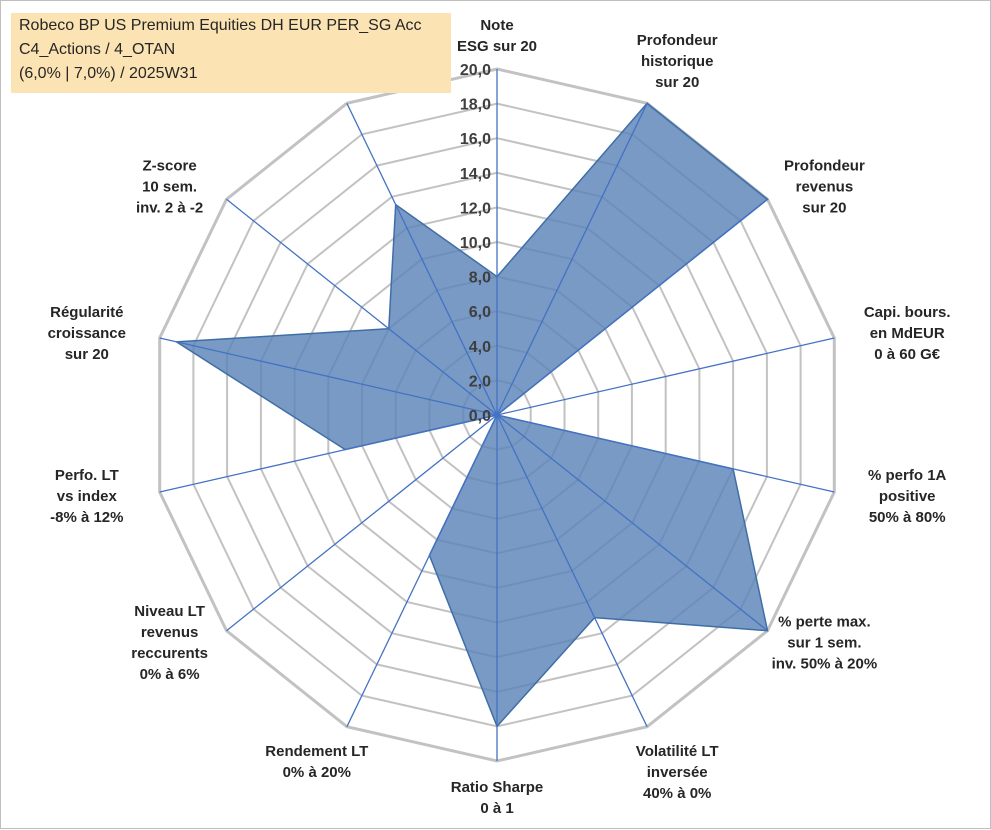 Image resolution: width=991 pixels, height=830 pixels. I want to click on radial-tick-label: 16,0, so click(475, 139).